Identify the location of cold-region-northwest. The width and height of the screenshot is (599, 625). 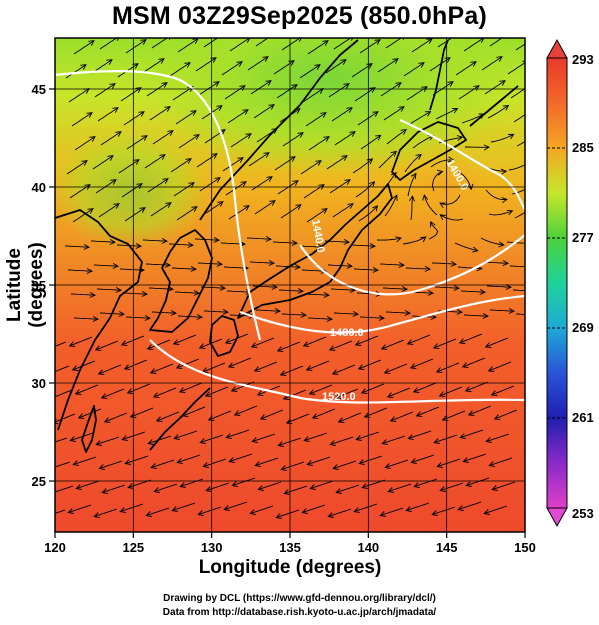
(132, 190).